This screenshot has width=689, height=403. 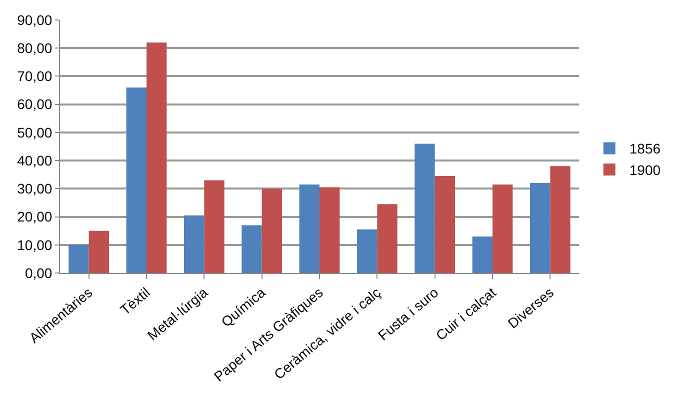 What do you see at coordinates (34, 48) in the screenshot?
I see `y-tick-label: 80,00` at bounding box center [34, 48].